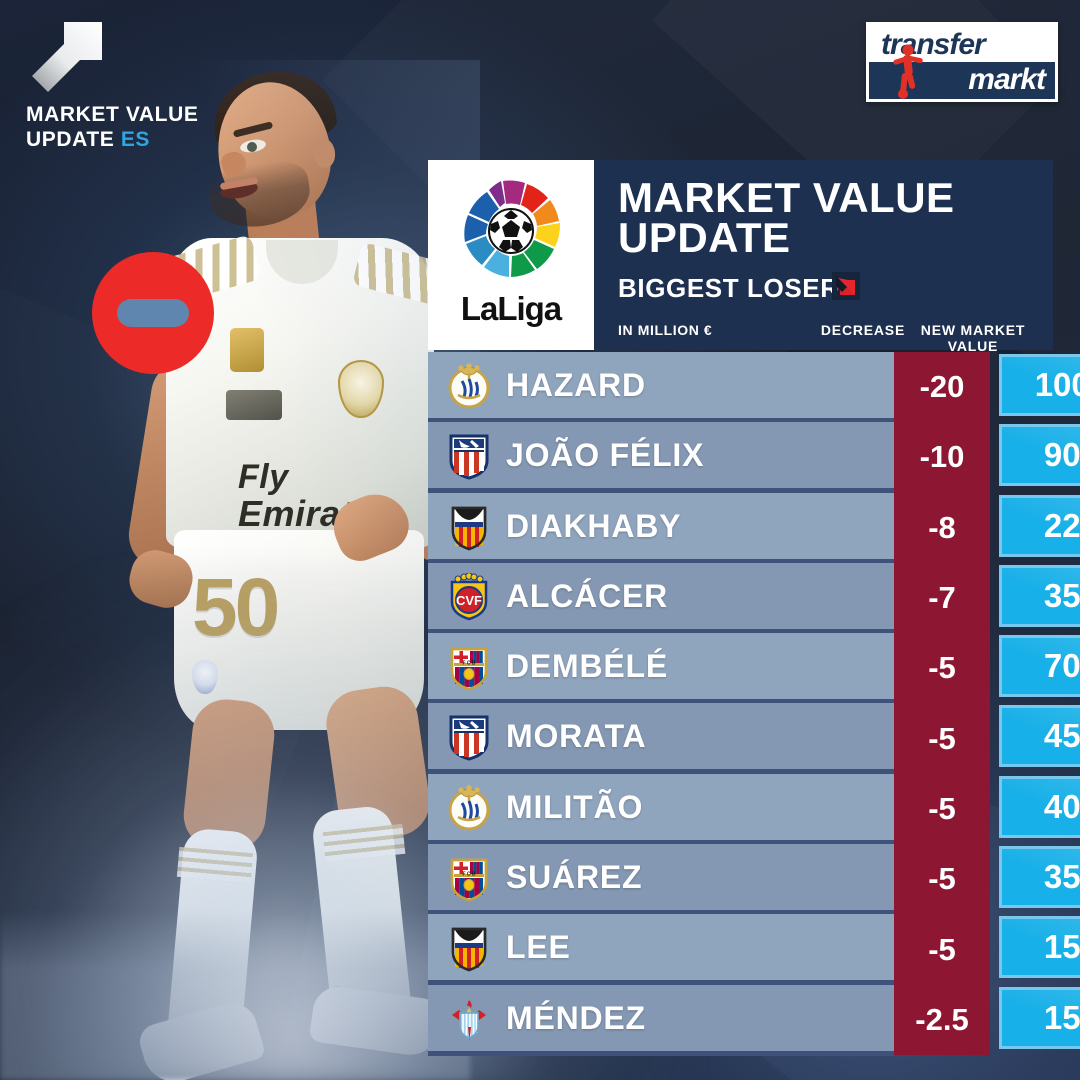  I want to click on new-market-value-cell: 40.0, so click(1039, 806).